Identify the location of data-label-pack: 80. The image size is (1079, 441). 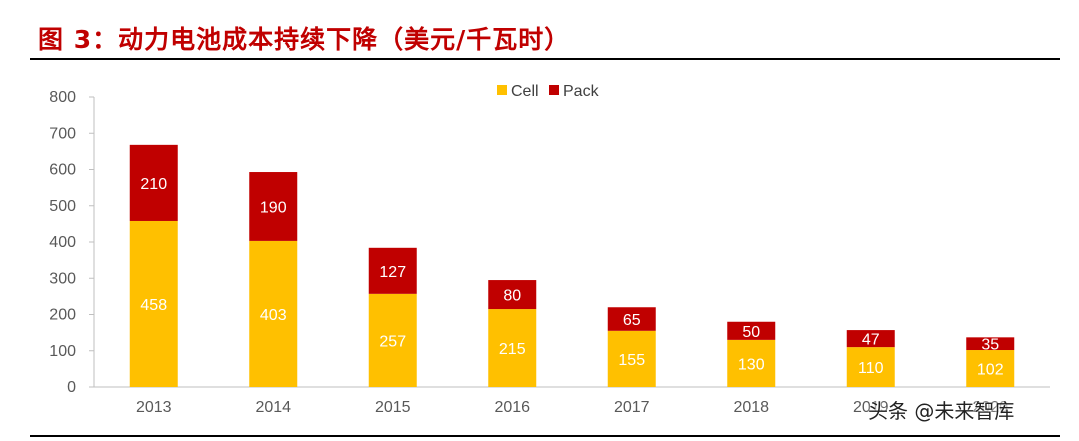
(512, 296).